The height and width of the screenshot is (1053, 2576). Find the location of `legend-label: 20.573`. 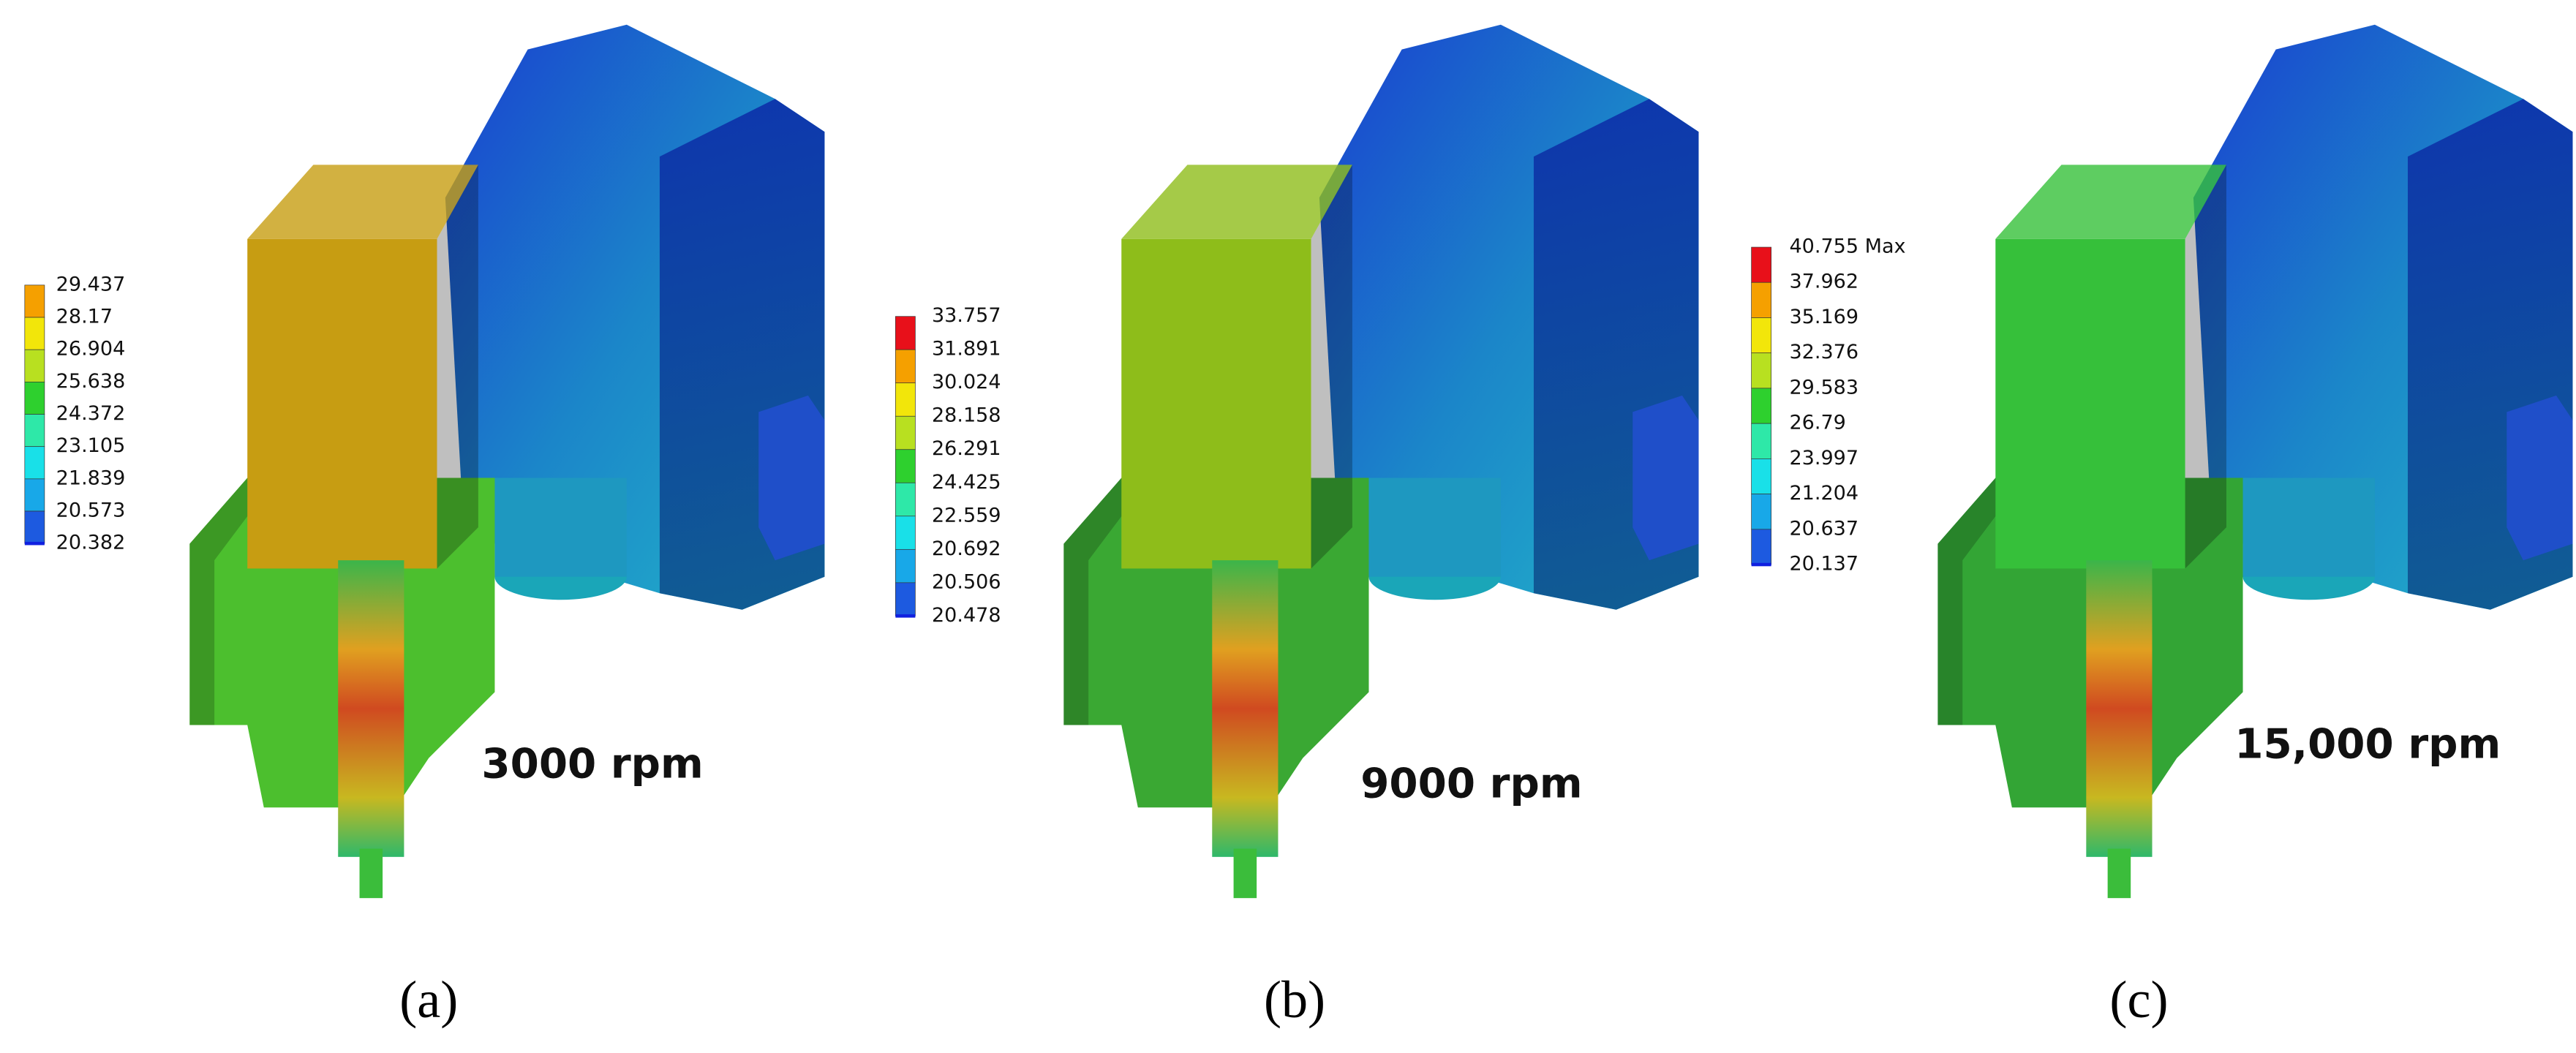

legend-label: 20.573 is located at coordinates (91, 510).